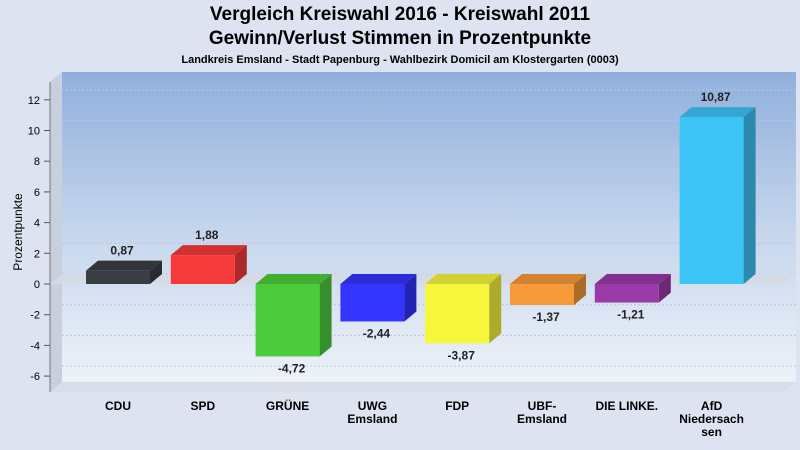  Describe the element at coordinates (56, 232) in the screenshot. I see `plot-left-wall` at that location.